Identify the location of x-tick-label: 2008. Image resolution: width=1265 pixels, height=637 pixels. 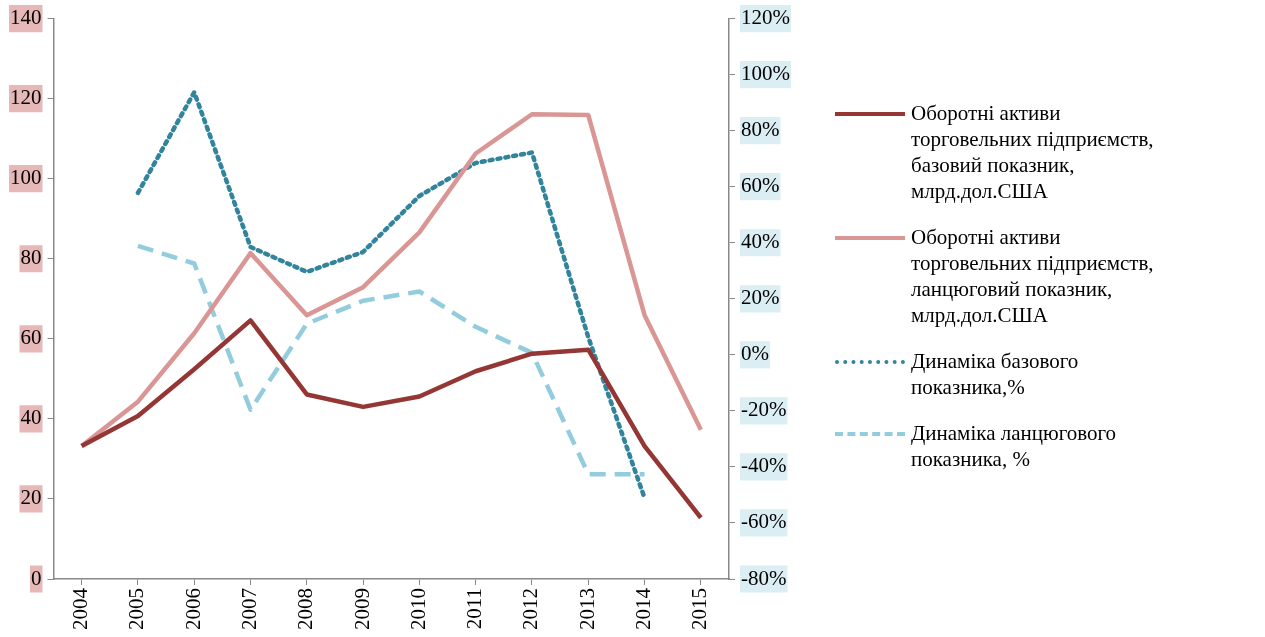
(305, 609).